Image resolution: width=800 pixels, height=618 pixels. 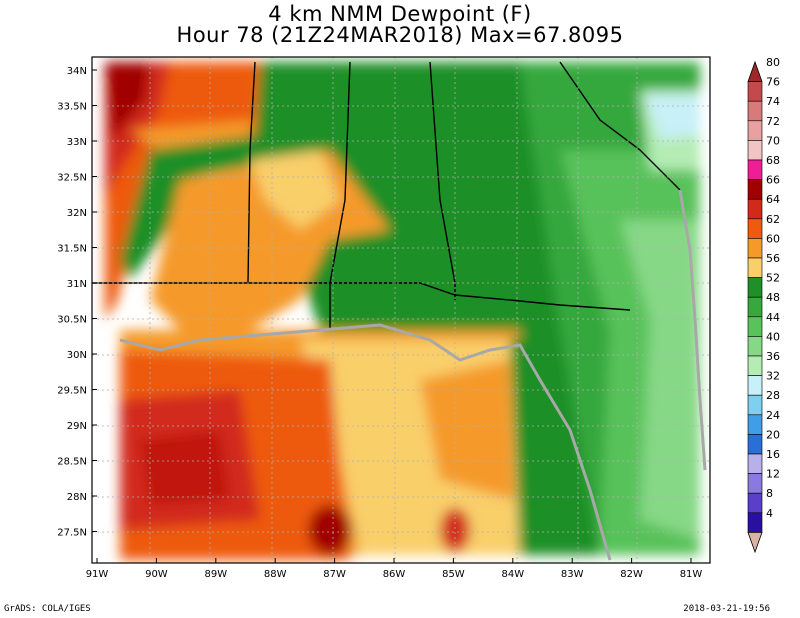 I want to click on colorbar-label: 68, so click(x=773, y=160).